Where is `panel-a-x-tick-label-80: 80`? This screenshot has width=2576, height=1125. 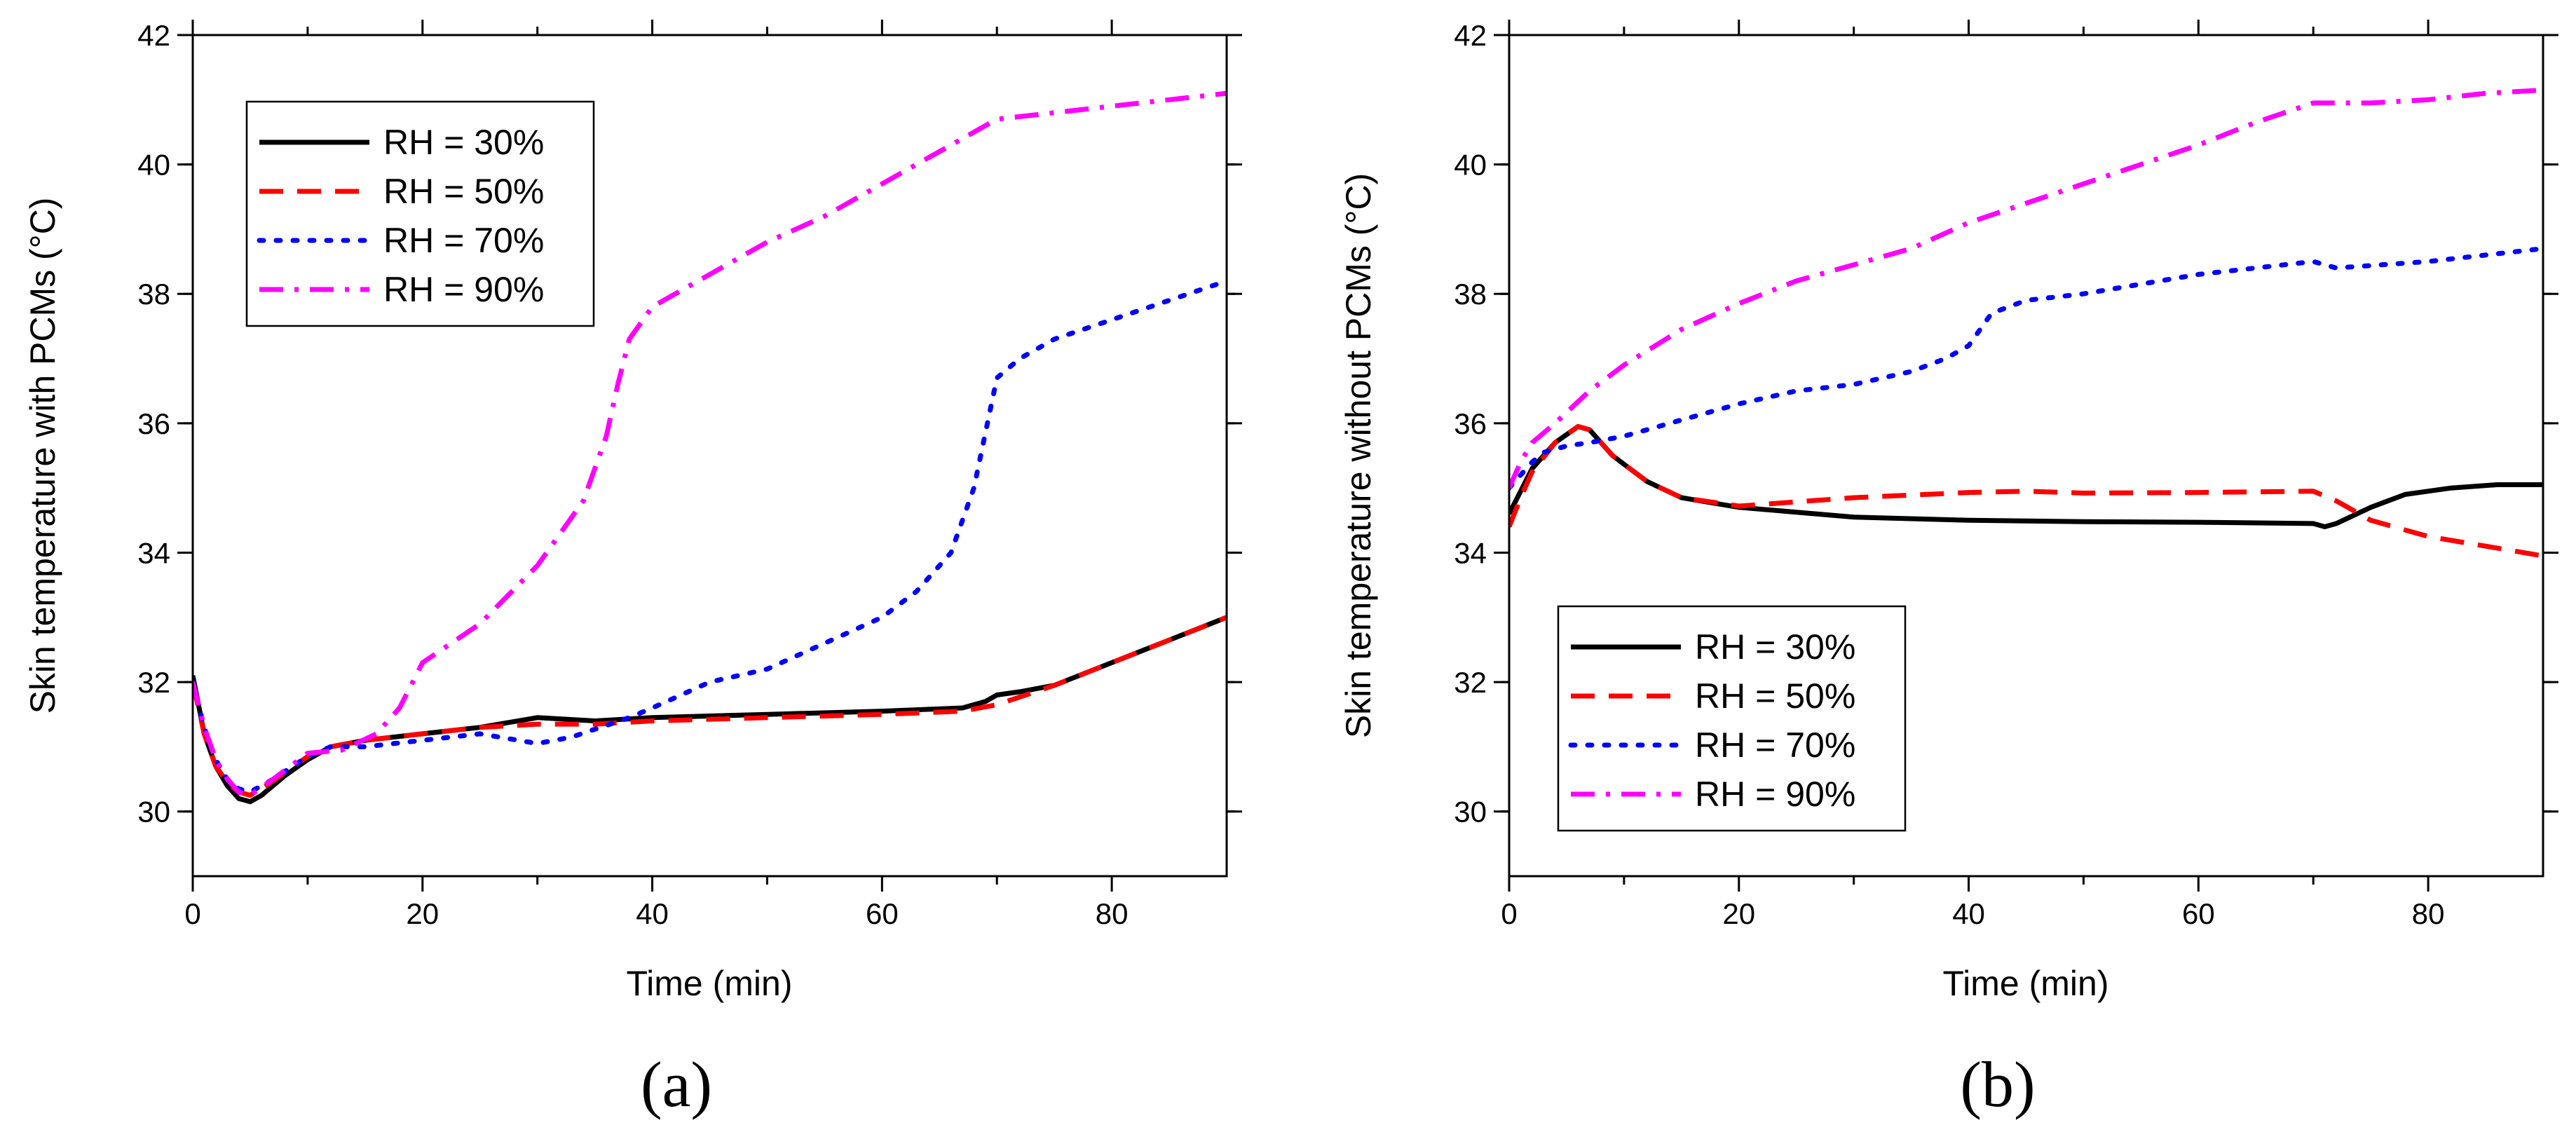 panel-a-x-tick-label-80: 80 is located at coordinates (1112, 913).